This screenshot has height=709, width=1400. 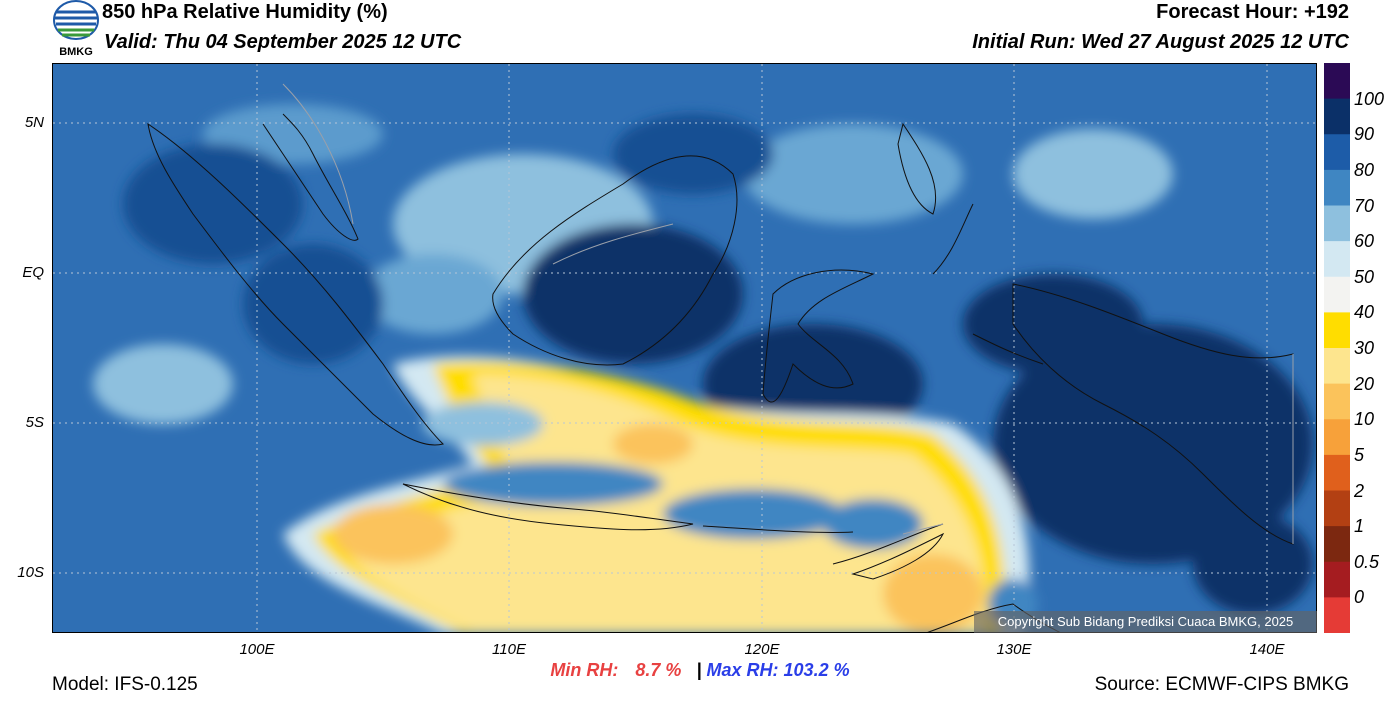 What do you see at coordinates (1014, 649) in the screenshot?
I see `lon-label-130e: 130E` at bounding box center [1014, 649].